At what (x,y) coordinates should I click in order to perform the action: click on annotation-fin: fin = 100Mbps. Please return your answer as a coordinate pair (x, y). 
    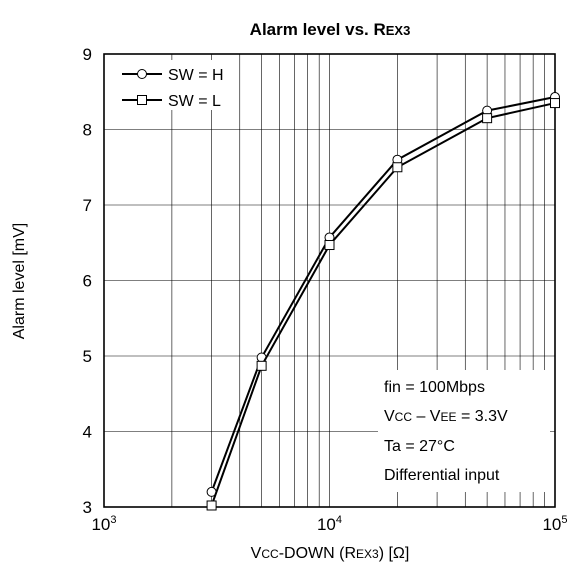
    Looking at the image, I should click on (434, 387).